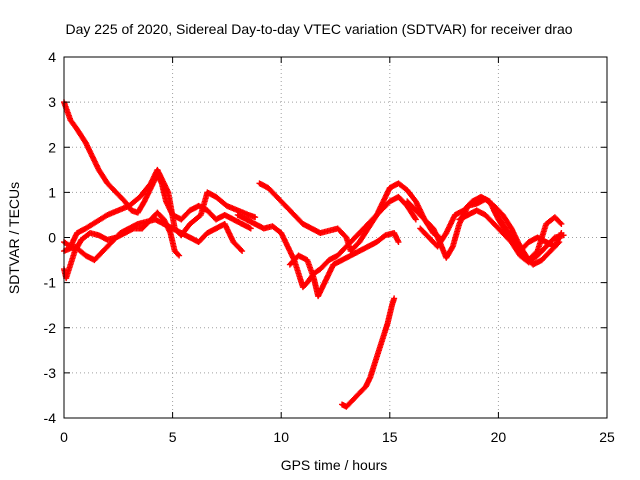 The height and width of the screenshot is (480, 640). Describe the element at coordinates (52, 102) in the screenshot. I see `y-tick-label: 3` at that location.